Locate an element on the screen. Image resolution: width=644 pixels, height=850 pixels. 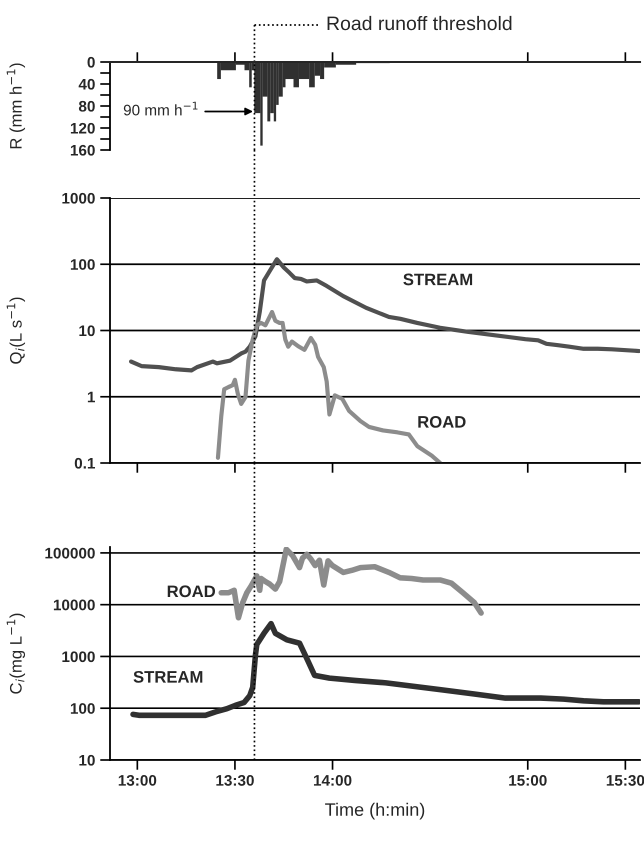
y-tick-label: 0 is located at coordinates (91, 62).